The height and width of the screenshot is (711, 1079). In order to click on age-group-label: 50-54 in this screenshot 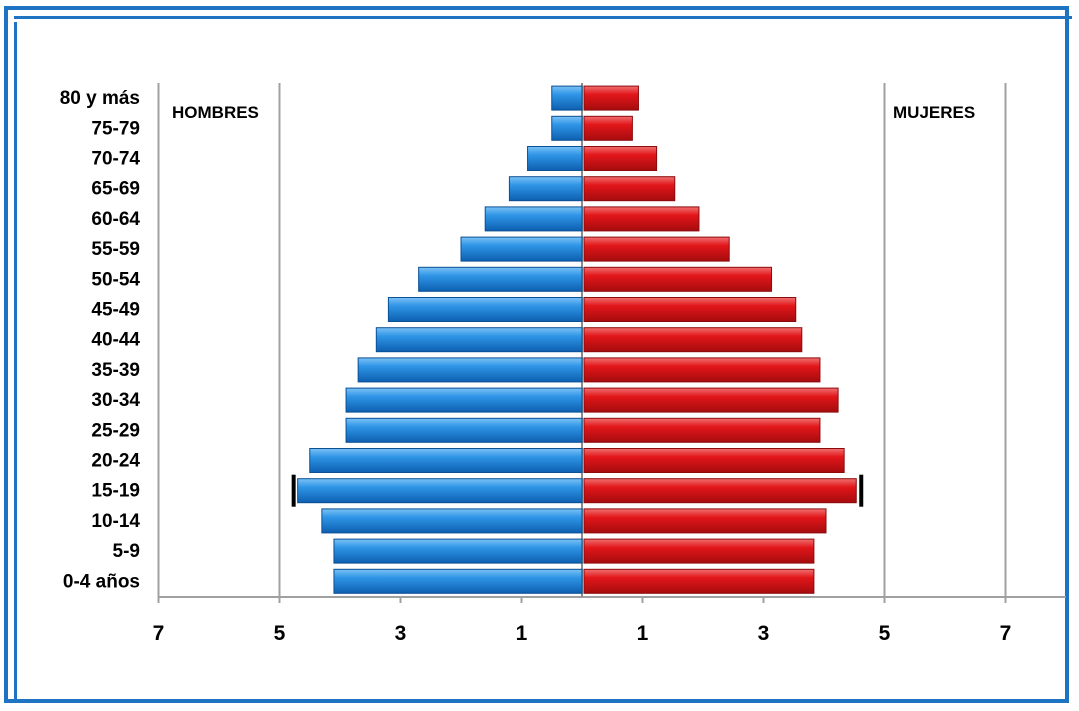, I will do `click(115, 279)`.